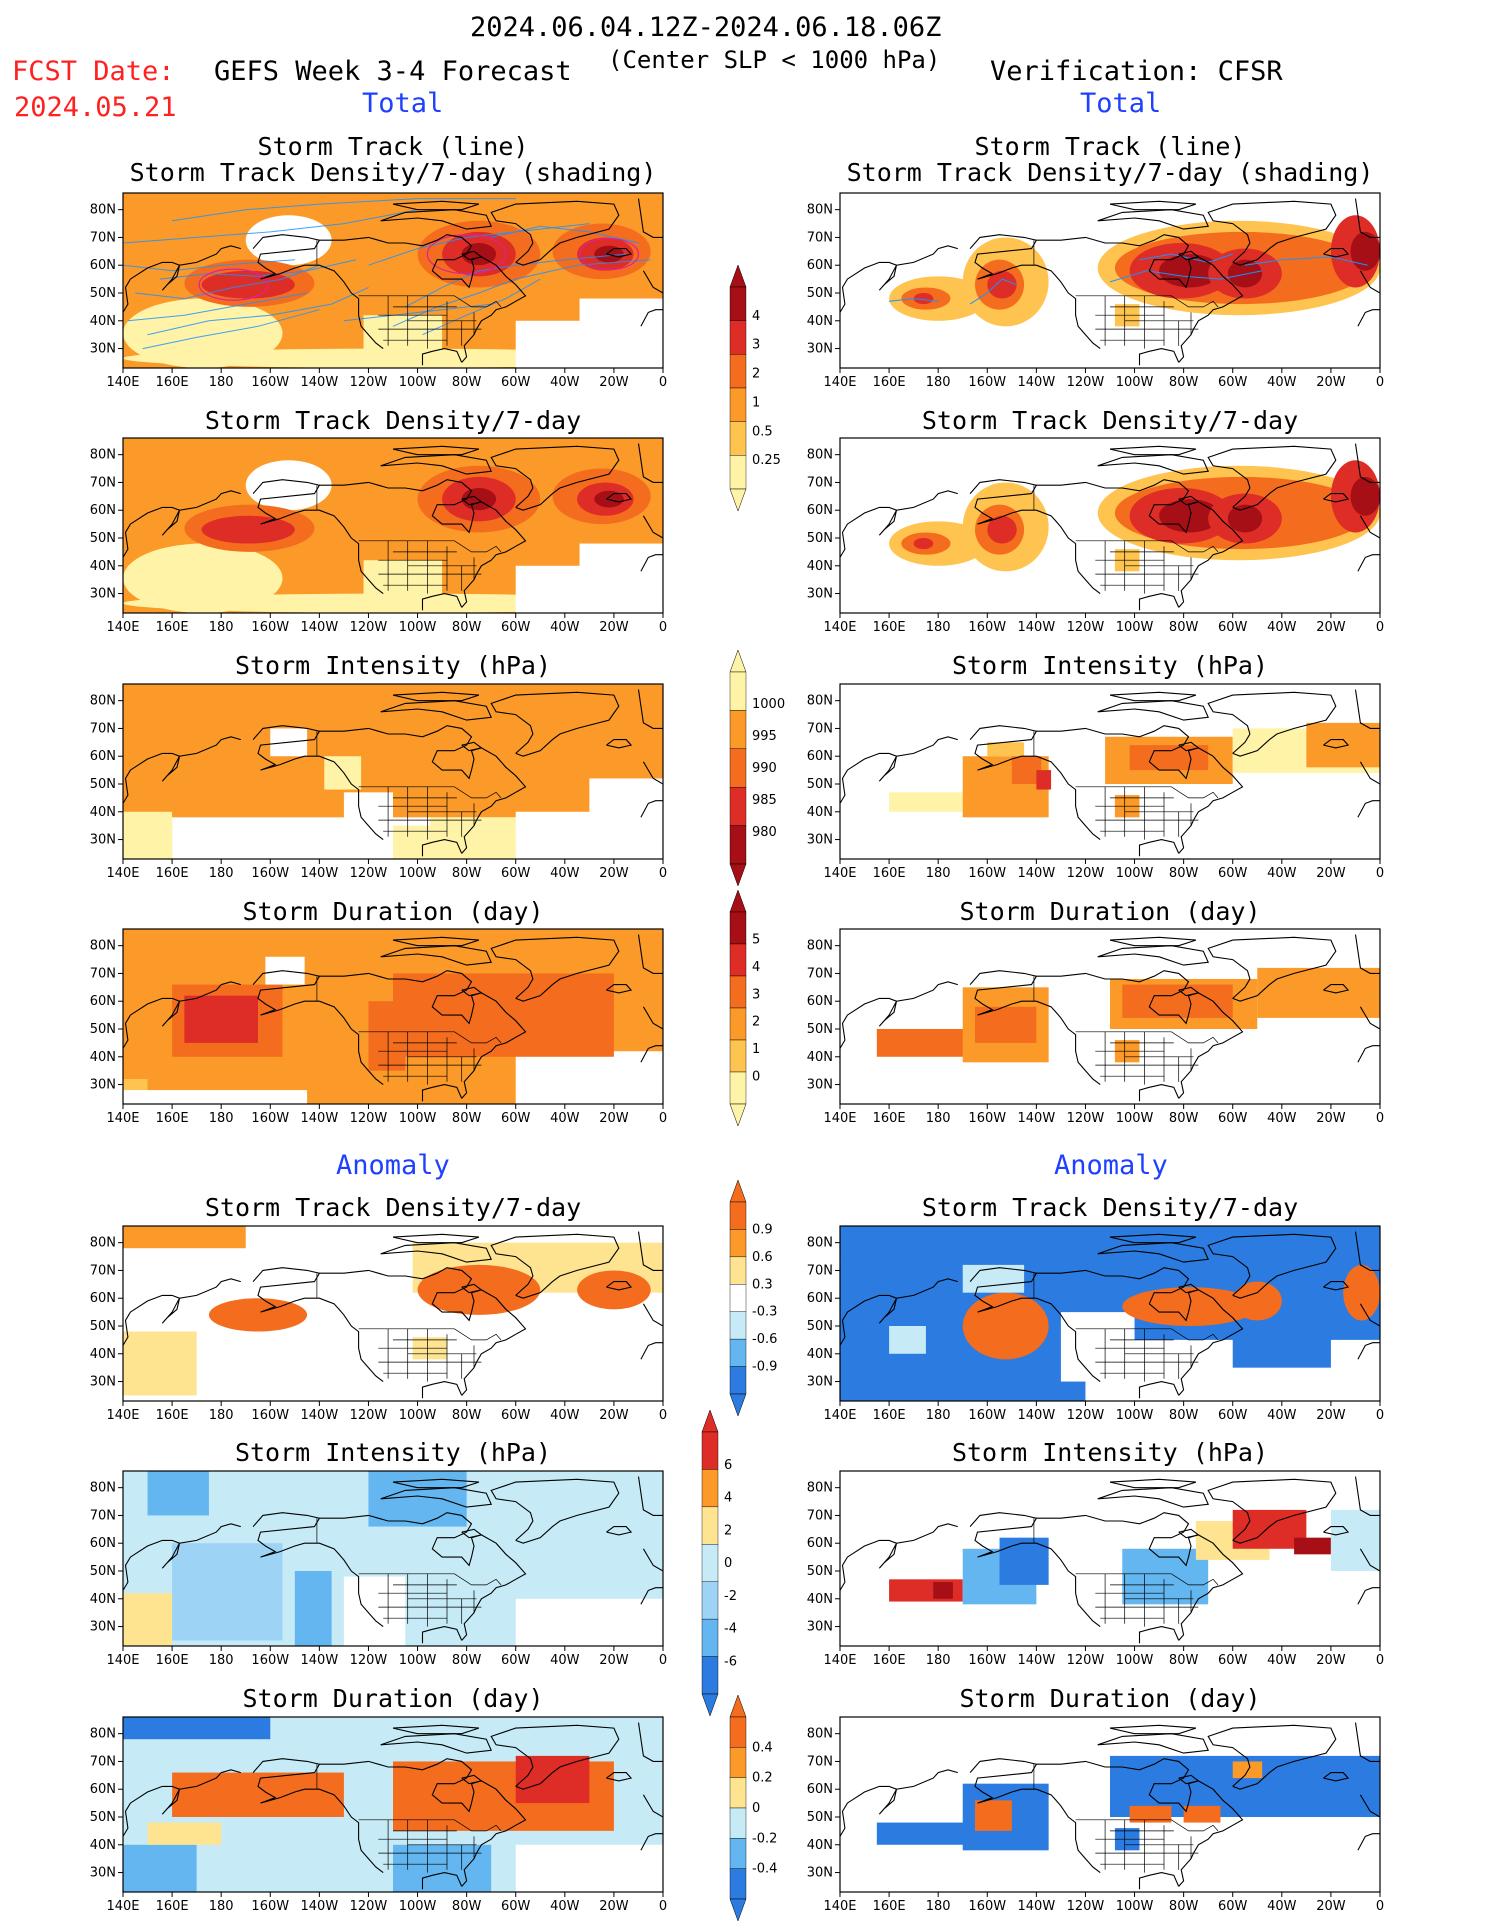 The image size is (1487, 1925). Describe the element at coordinates (393, 420) in the screenshot. I see `panel-2-left-title: Storm Track Density/7-day` at that location.